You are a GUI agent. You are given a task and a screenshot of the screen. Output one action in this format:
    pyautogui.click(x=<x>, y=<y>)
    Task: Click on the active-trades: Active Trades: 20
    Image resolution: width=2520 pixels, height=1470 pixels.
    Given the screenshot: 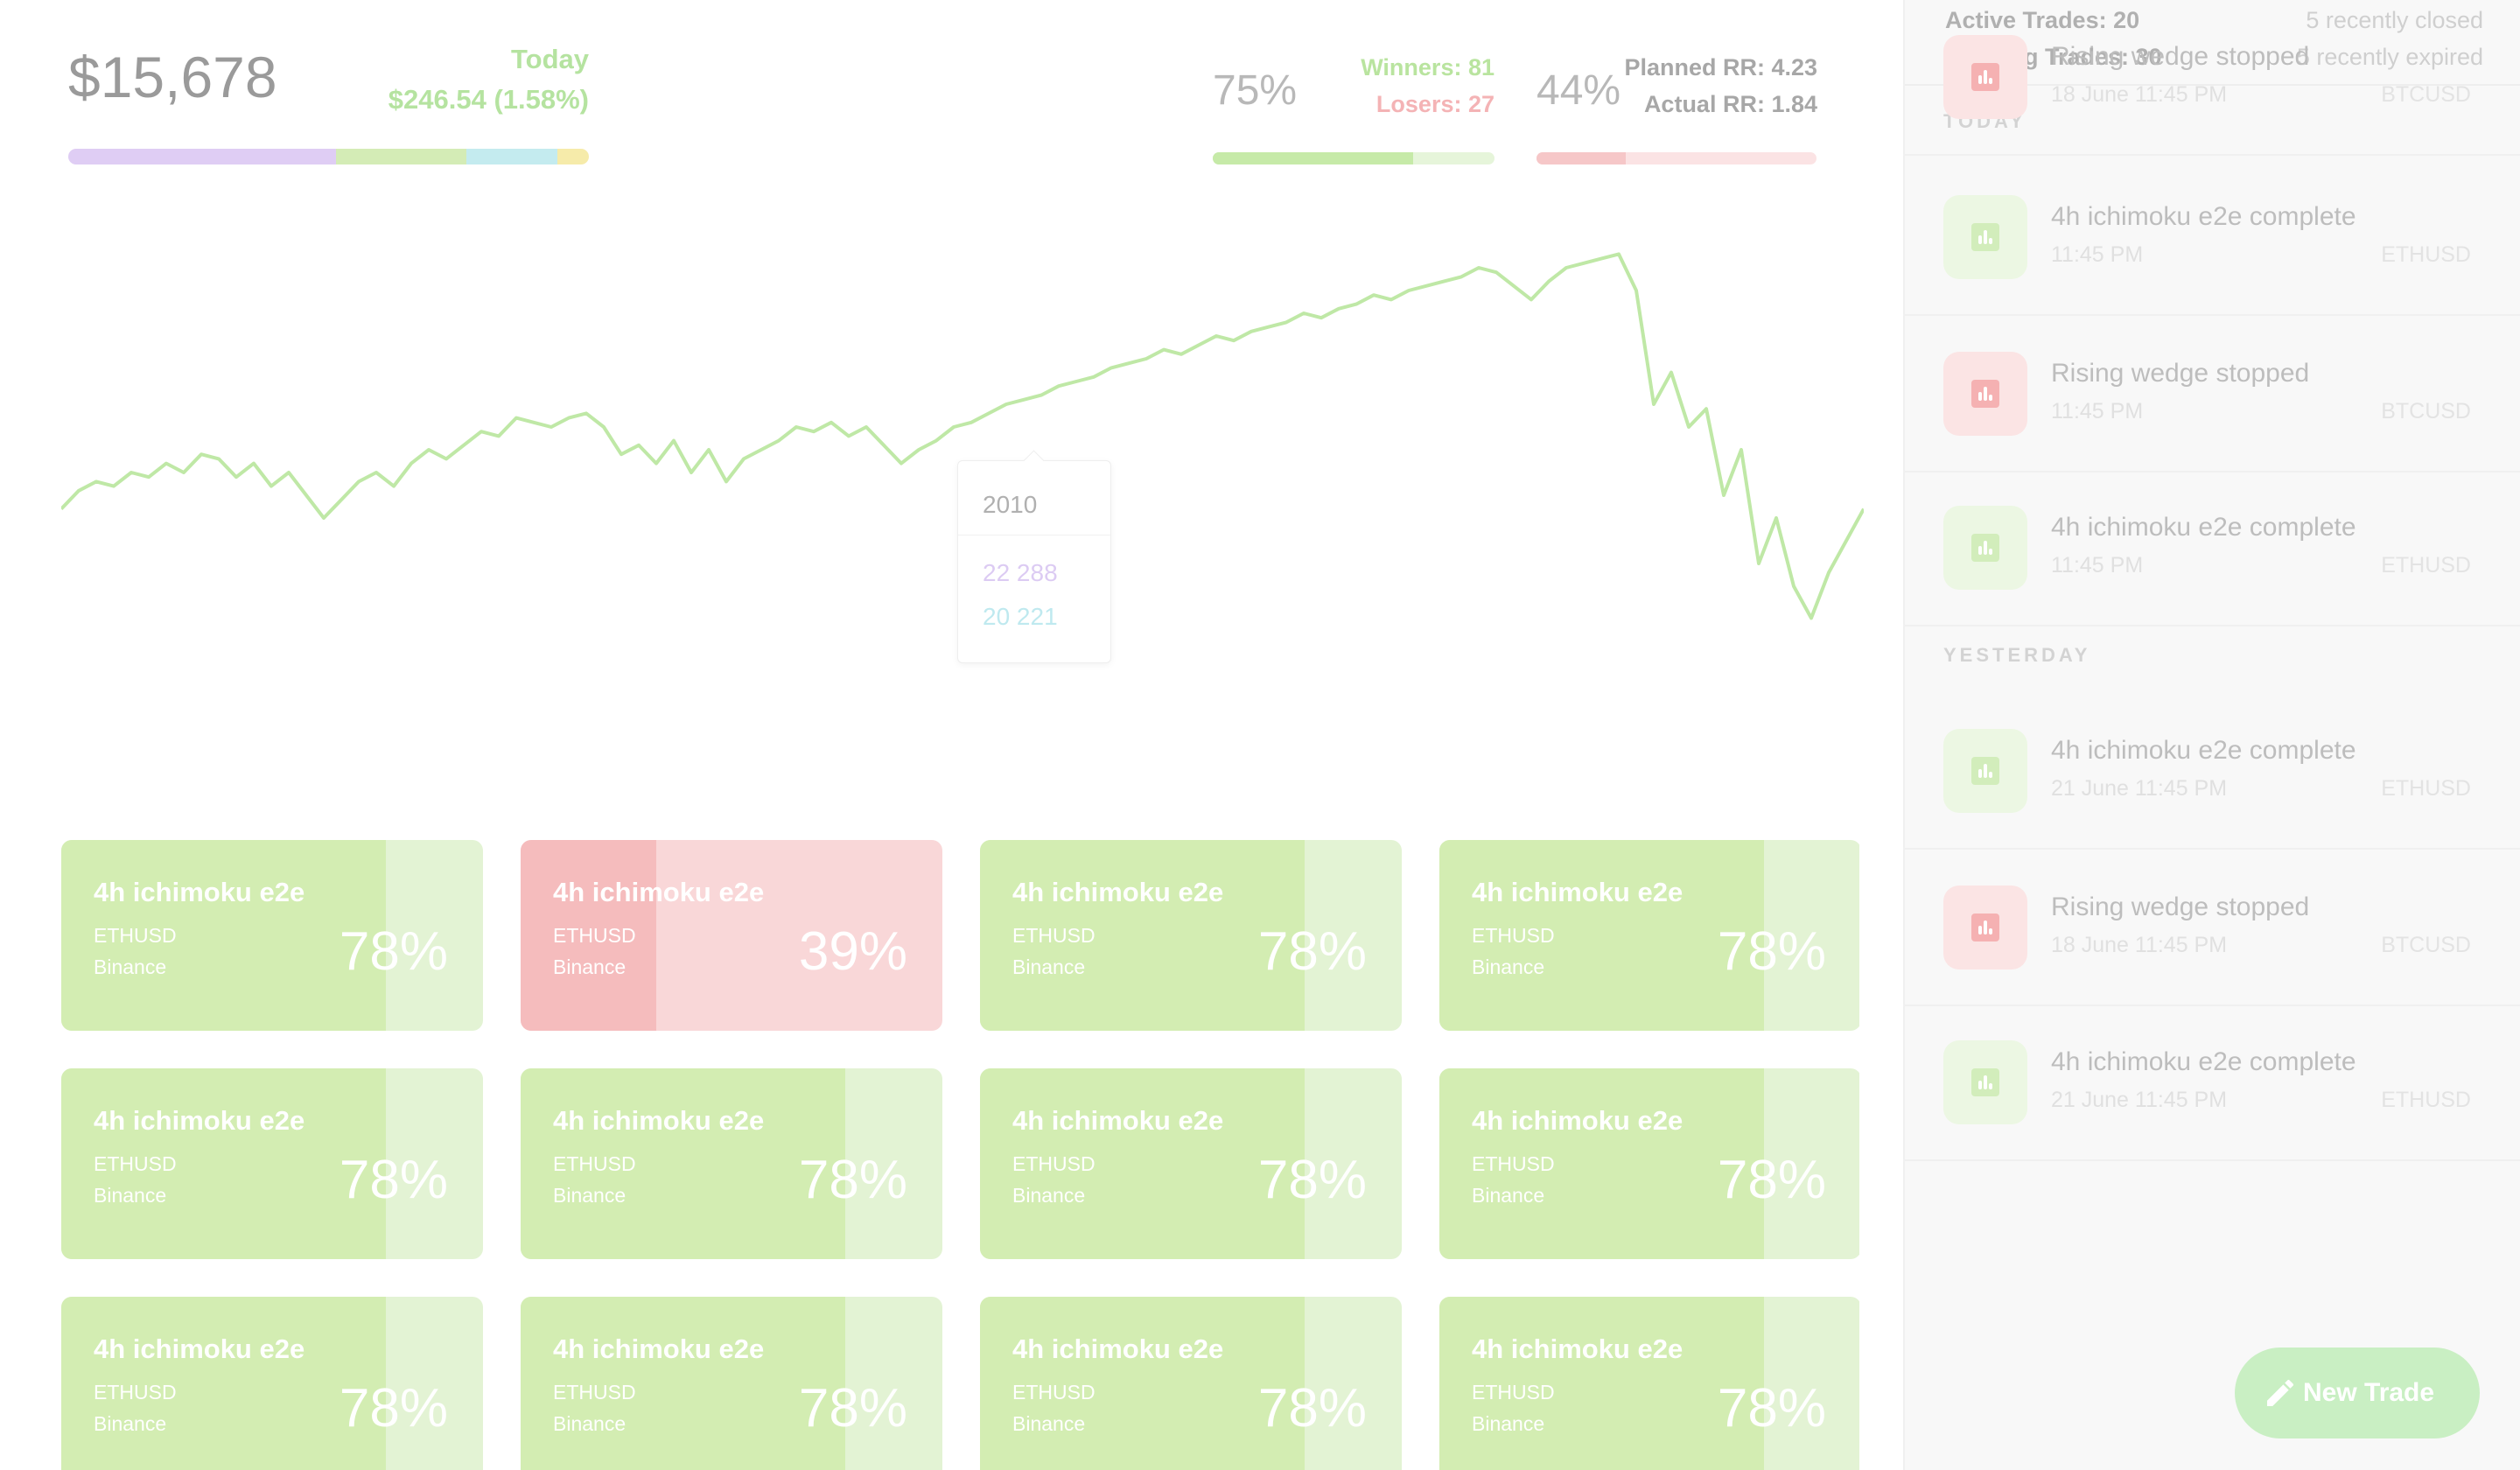 What is the action you would take?
    pyautogui.click(x=2042, y=20)
    